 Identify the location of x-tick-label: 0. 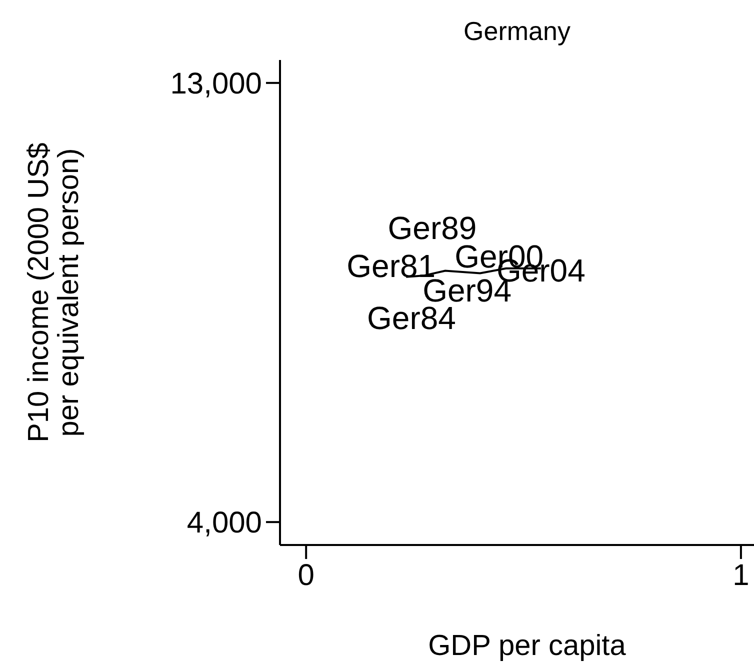
(306, 575).